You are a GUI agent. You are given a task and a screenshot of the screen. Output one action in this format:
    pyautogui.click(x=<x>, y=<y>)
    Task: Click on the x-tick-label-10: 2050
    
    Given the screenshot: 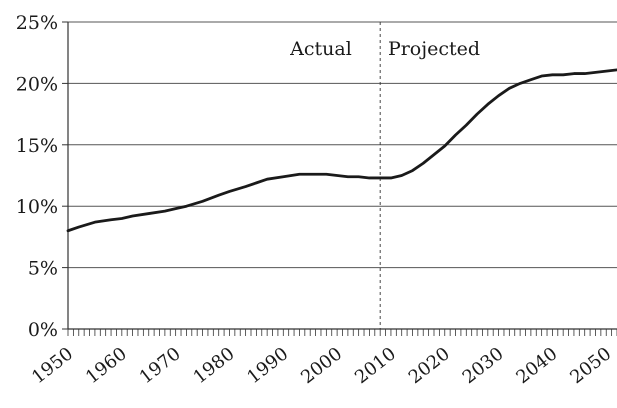 What is the action you would take?
    pyautogui.click(x=590, y=365)
    